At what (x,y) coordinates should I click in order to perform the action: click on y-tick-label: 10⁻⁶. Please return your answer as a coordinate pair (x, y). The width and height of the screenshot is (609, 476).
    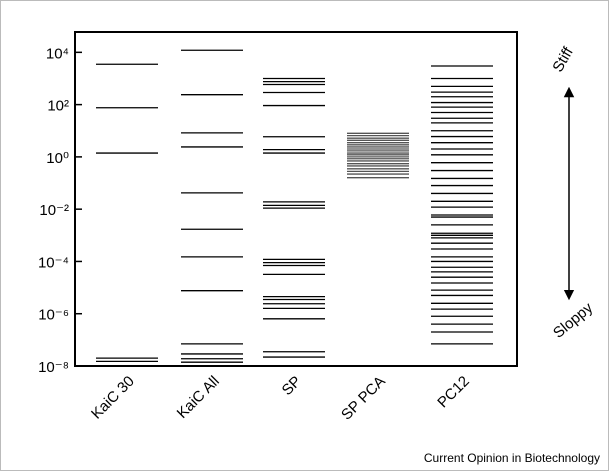
    Looking at the image, I should click on (53, 315).